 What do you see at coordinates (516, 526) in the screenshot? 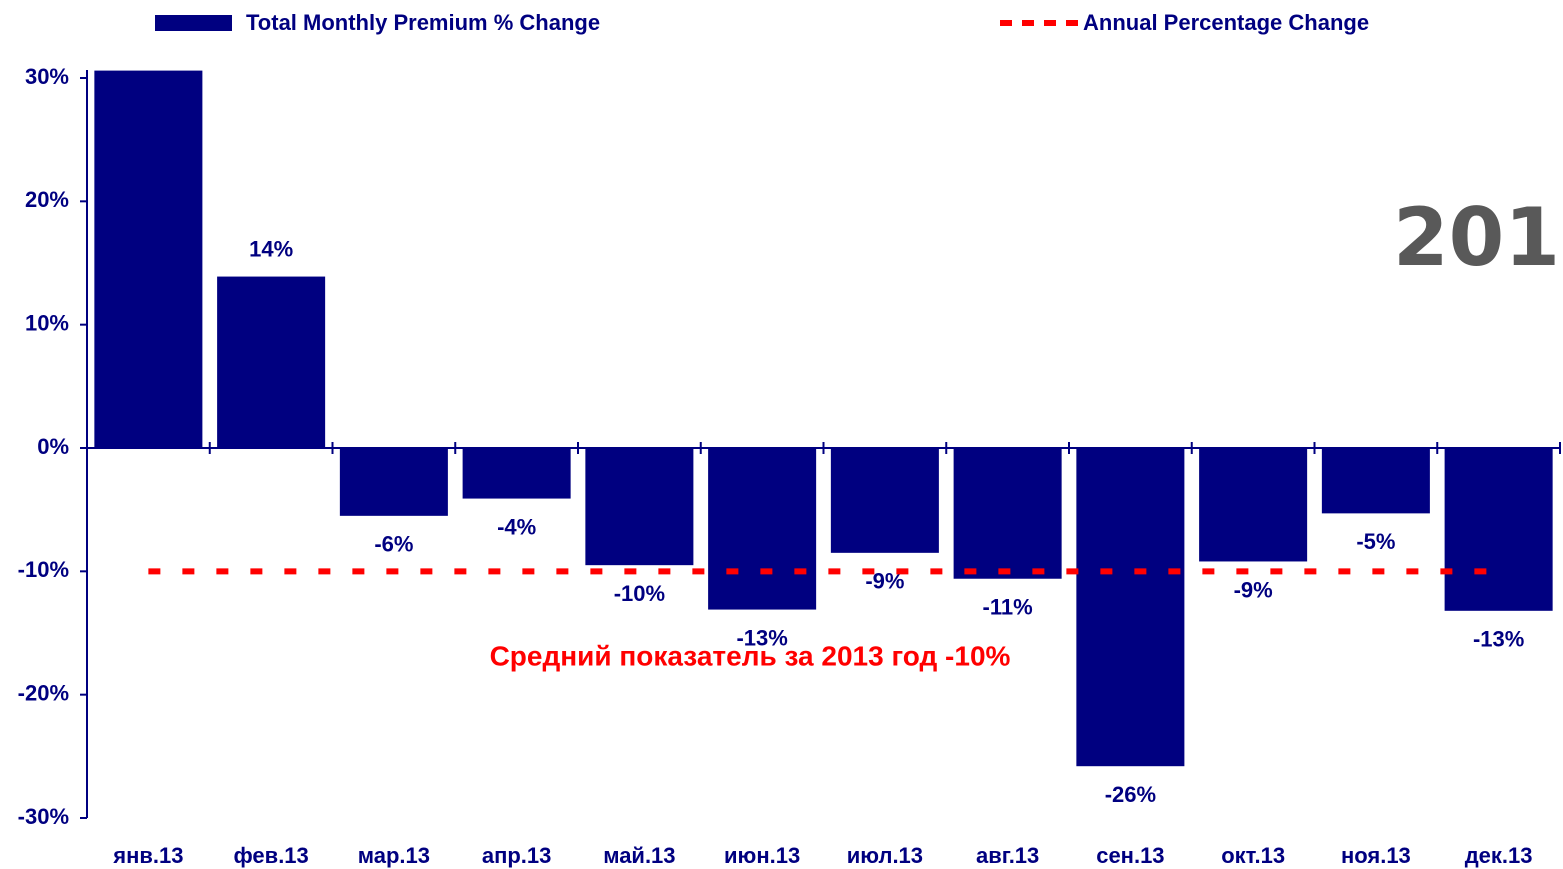
I see `data-label: -4%` at bounding box center [516, 526].